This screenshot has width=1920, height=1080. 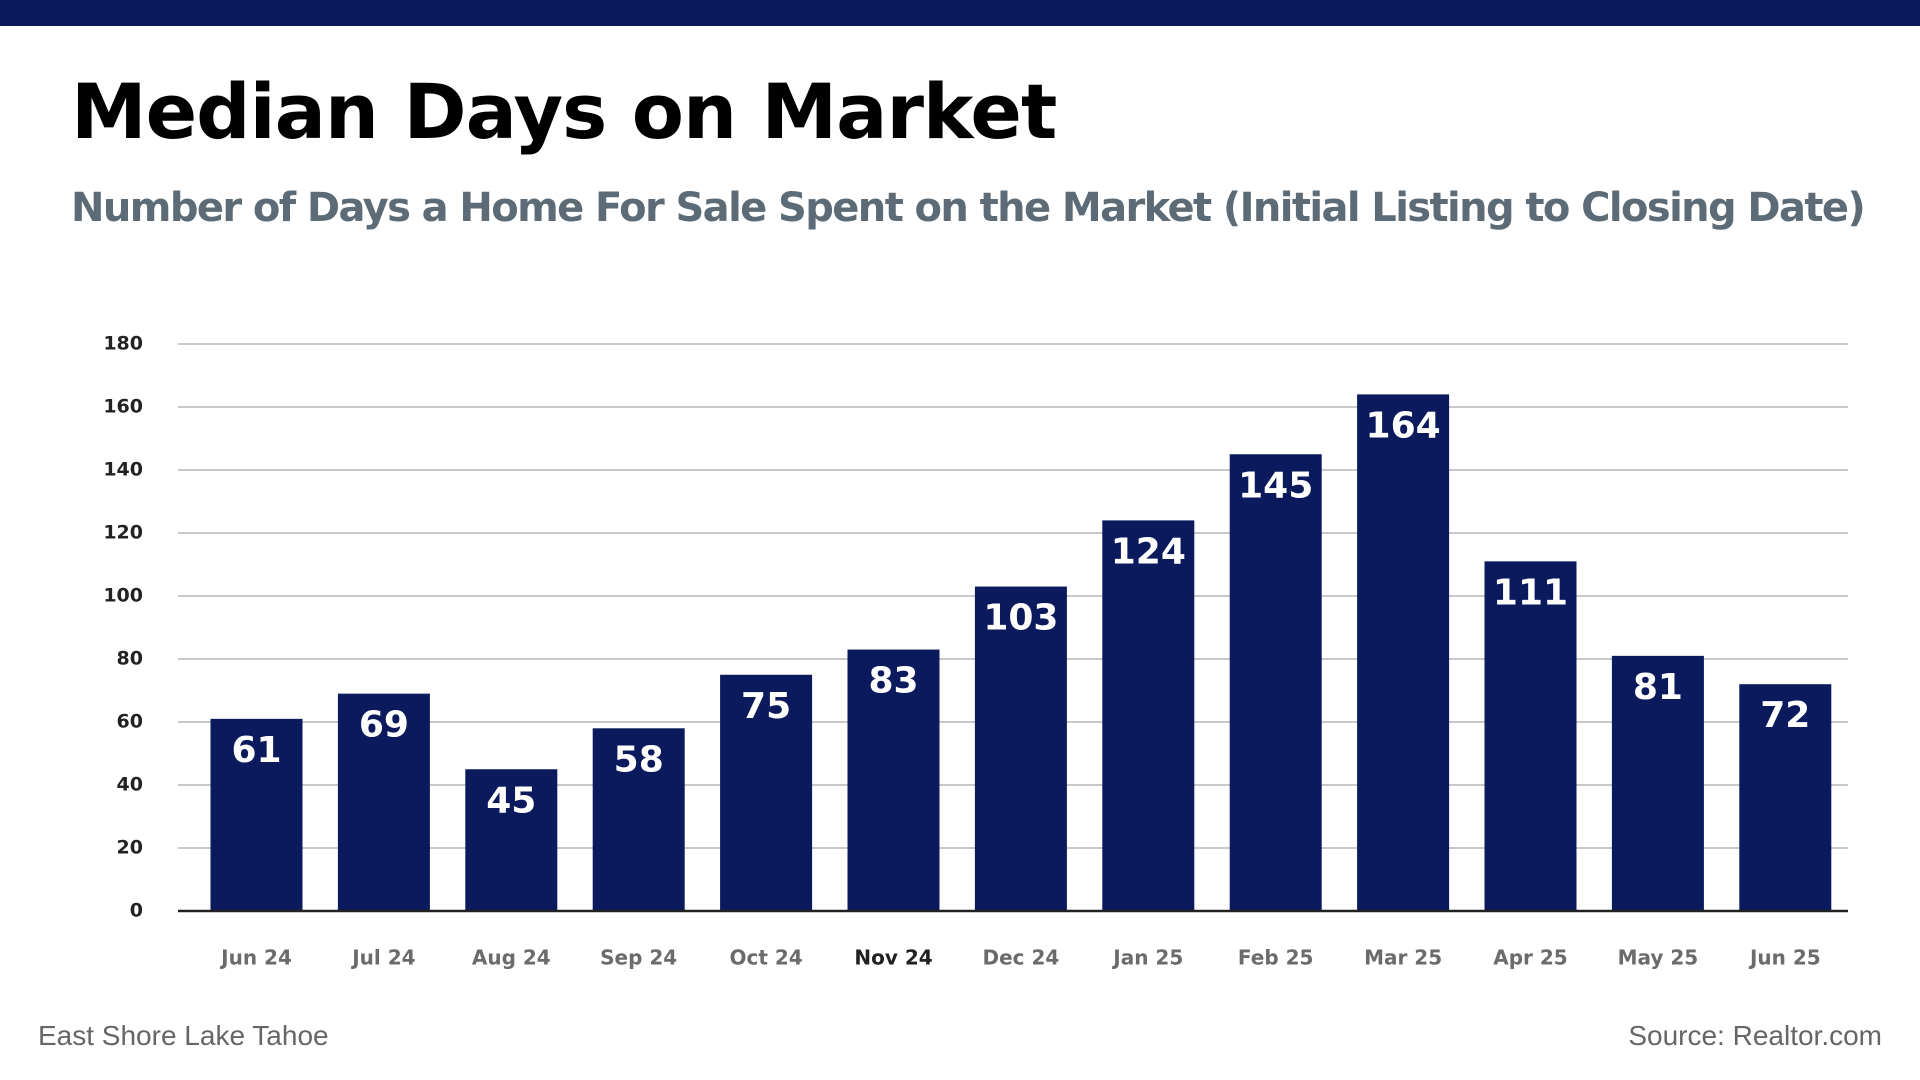 What do you see at coordinates (511, 958) in the screenshot?
I see `x-tick-label: Aug 24` at bounding box center [511, 958].